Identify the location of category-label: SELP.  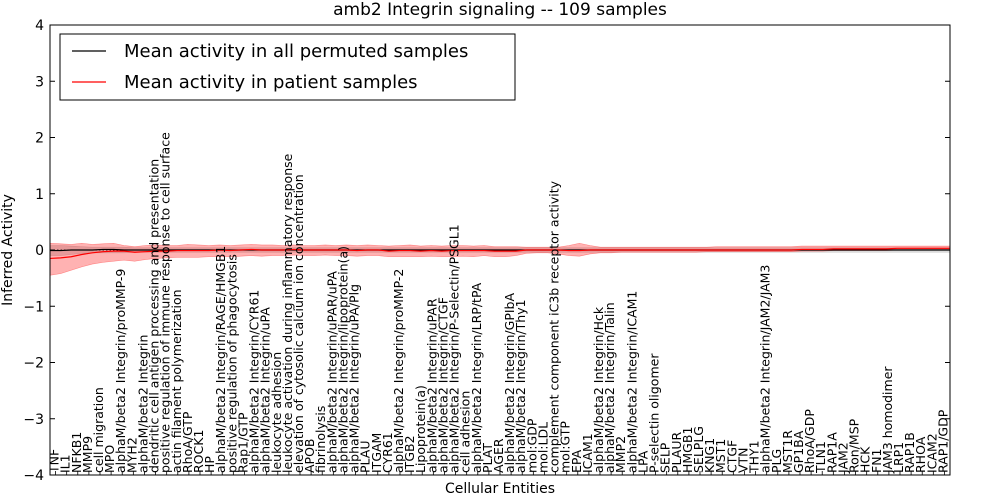
(665, 457).